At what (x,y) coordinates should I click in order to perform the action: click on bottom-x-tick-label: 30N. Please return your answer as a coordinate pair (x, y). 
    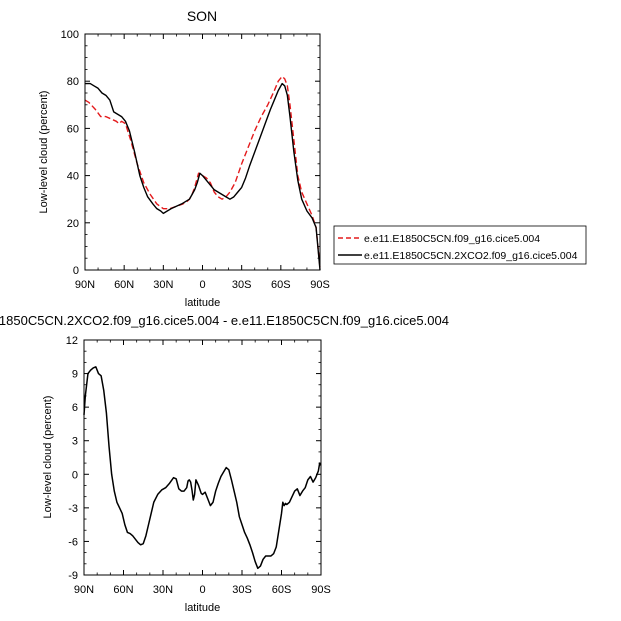
    Looking at the image, I should click on (163, 590).